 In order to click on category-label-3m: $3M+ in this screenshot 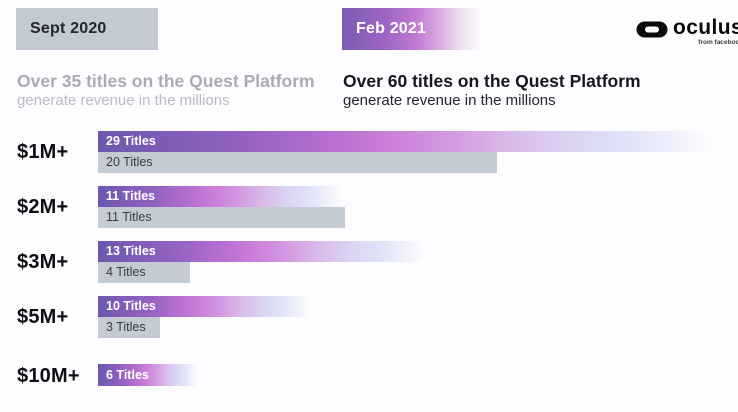, I will do `click(43, 262)`.